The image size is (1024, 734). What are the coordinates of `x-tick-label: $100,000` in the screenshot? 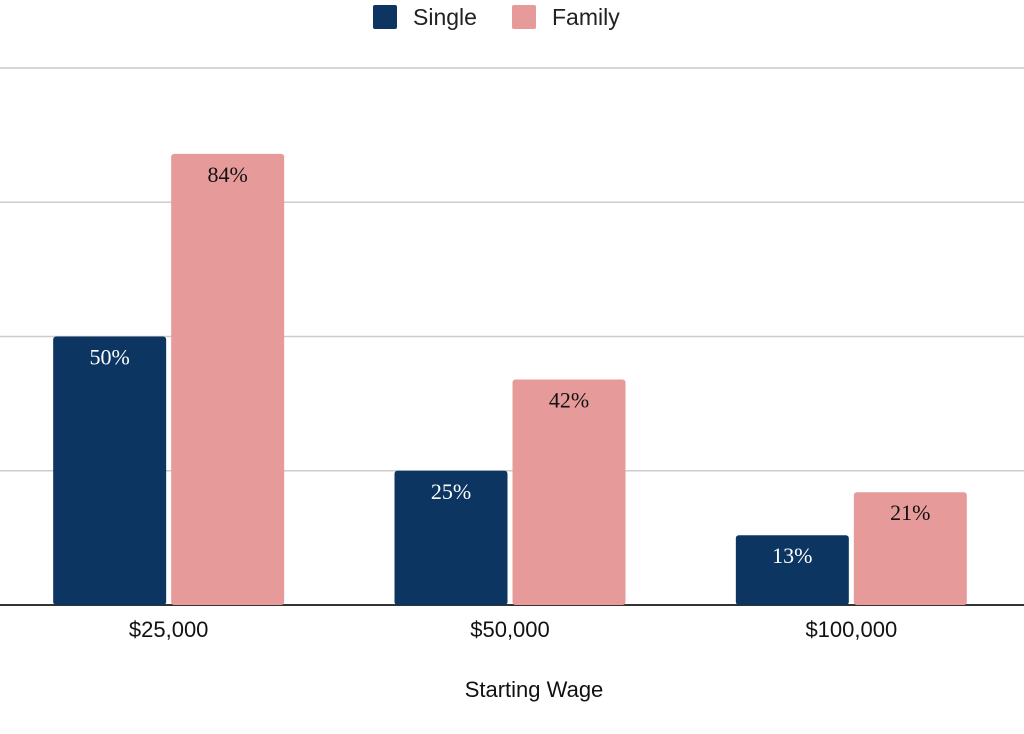 It's located at (851, 629).